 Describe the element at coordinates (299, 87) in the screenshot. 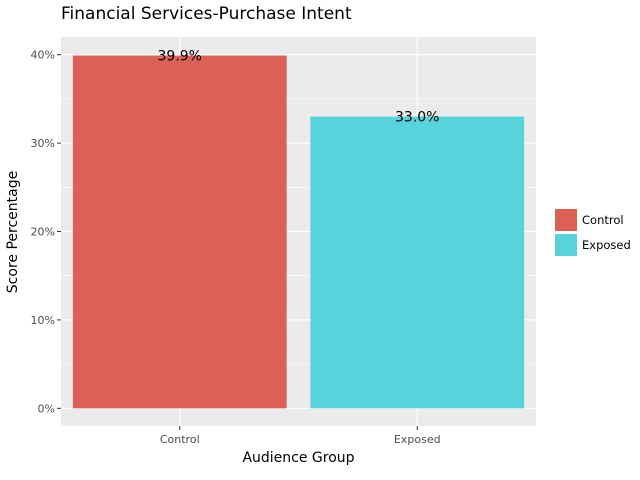

I see `value-labels: 39.9% 33.0%` at that location.